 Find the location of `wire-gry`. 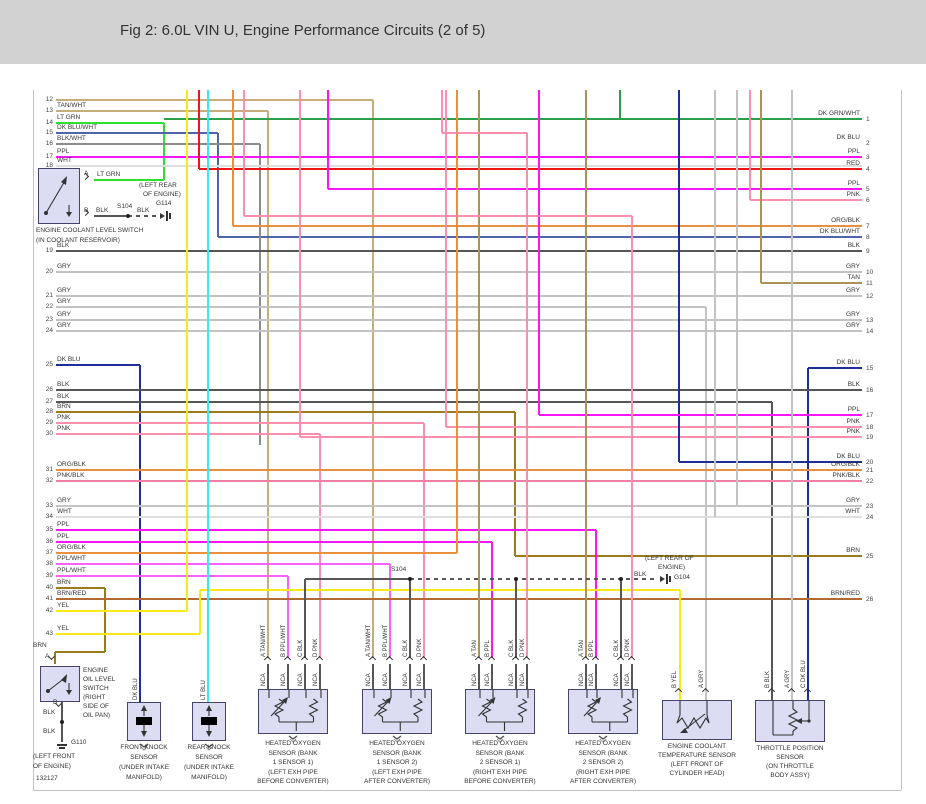

wire-gry is located at coordinates (706, 503).